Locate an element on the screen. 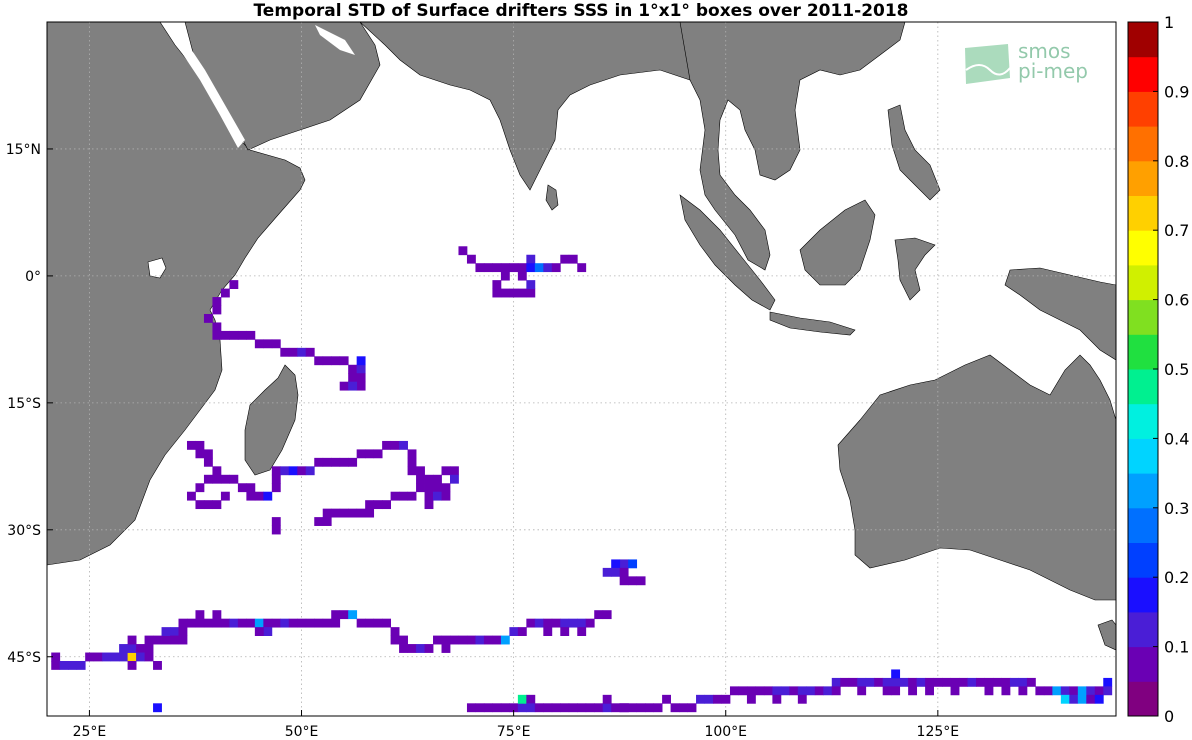  colorbar-tick-label: 0.3 is located at coordinates (1176, 508).